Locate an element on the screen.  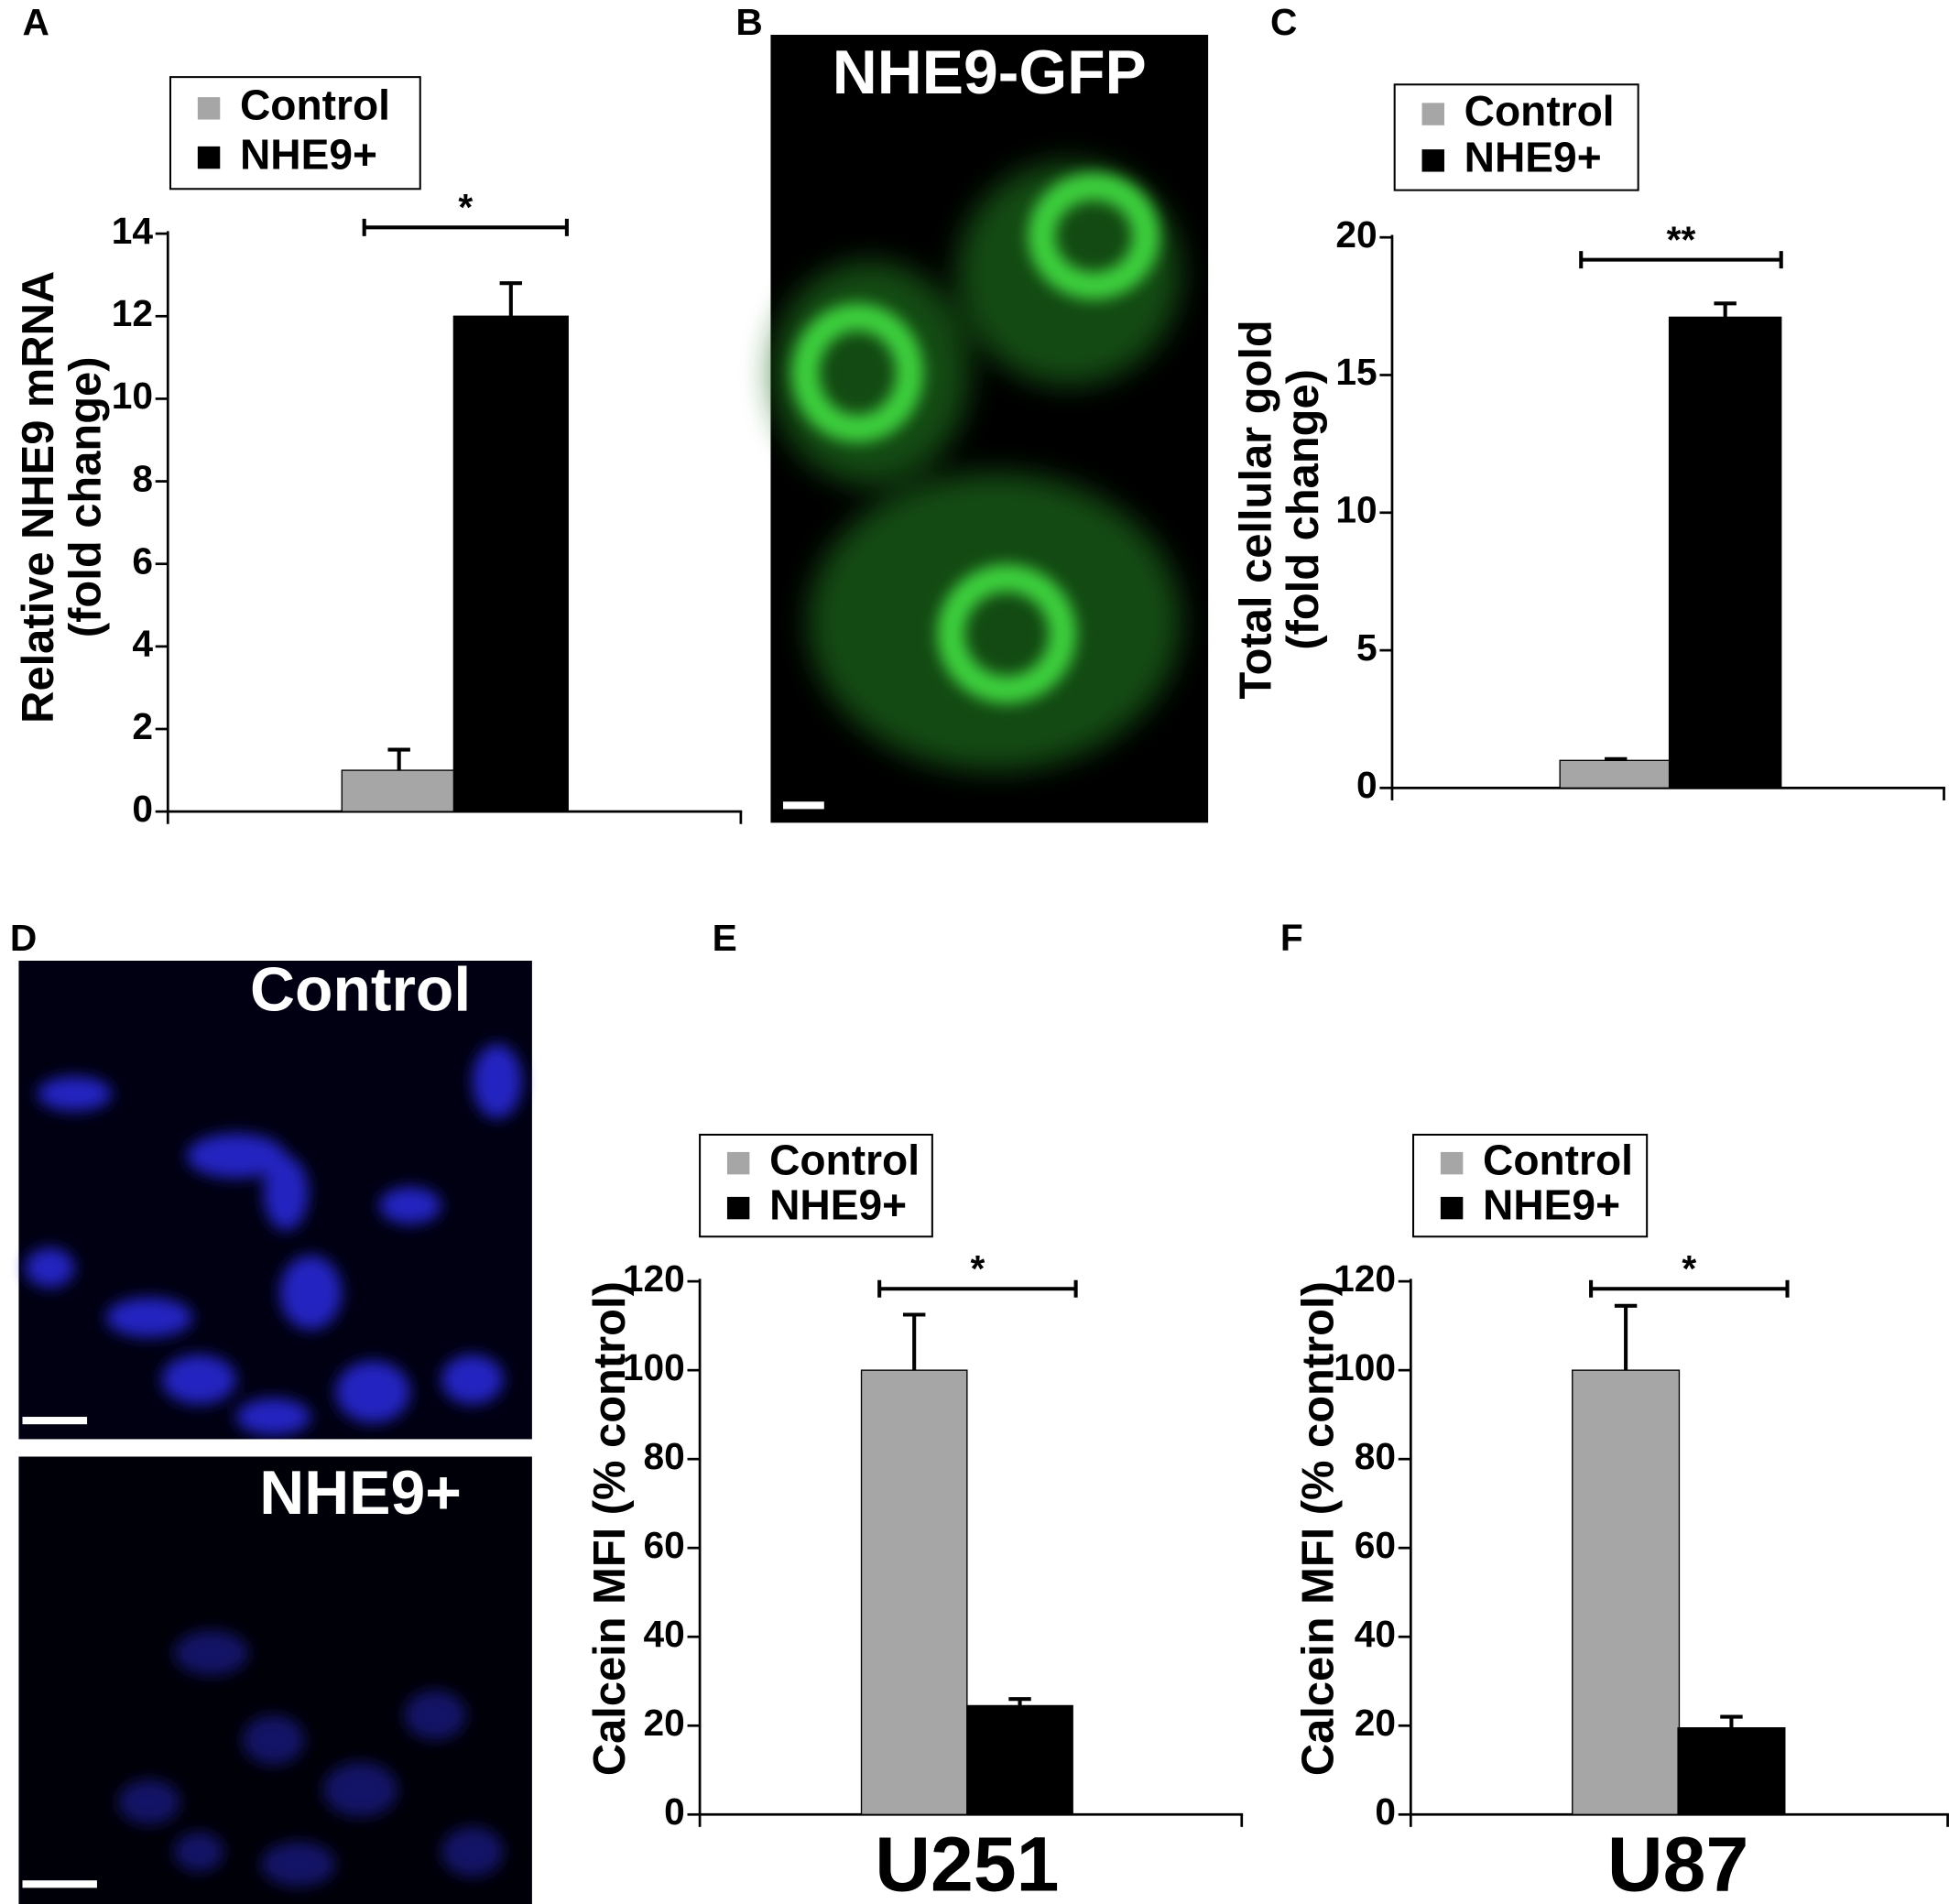
y-tick-label: 12 is located at coordinates (132, 313).